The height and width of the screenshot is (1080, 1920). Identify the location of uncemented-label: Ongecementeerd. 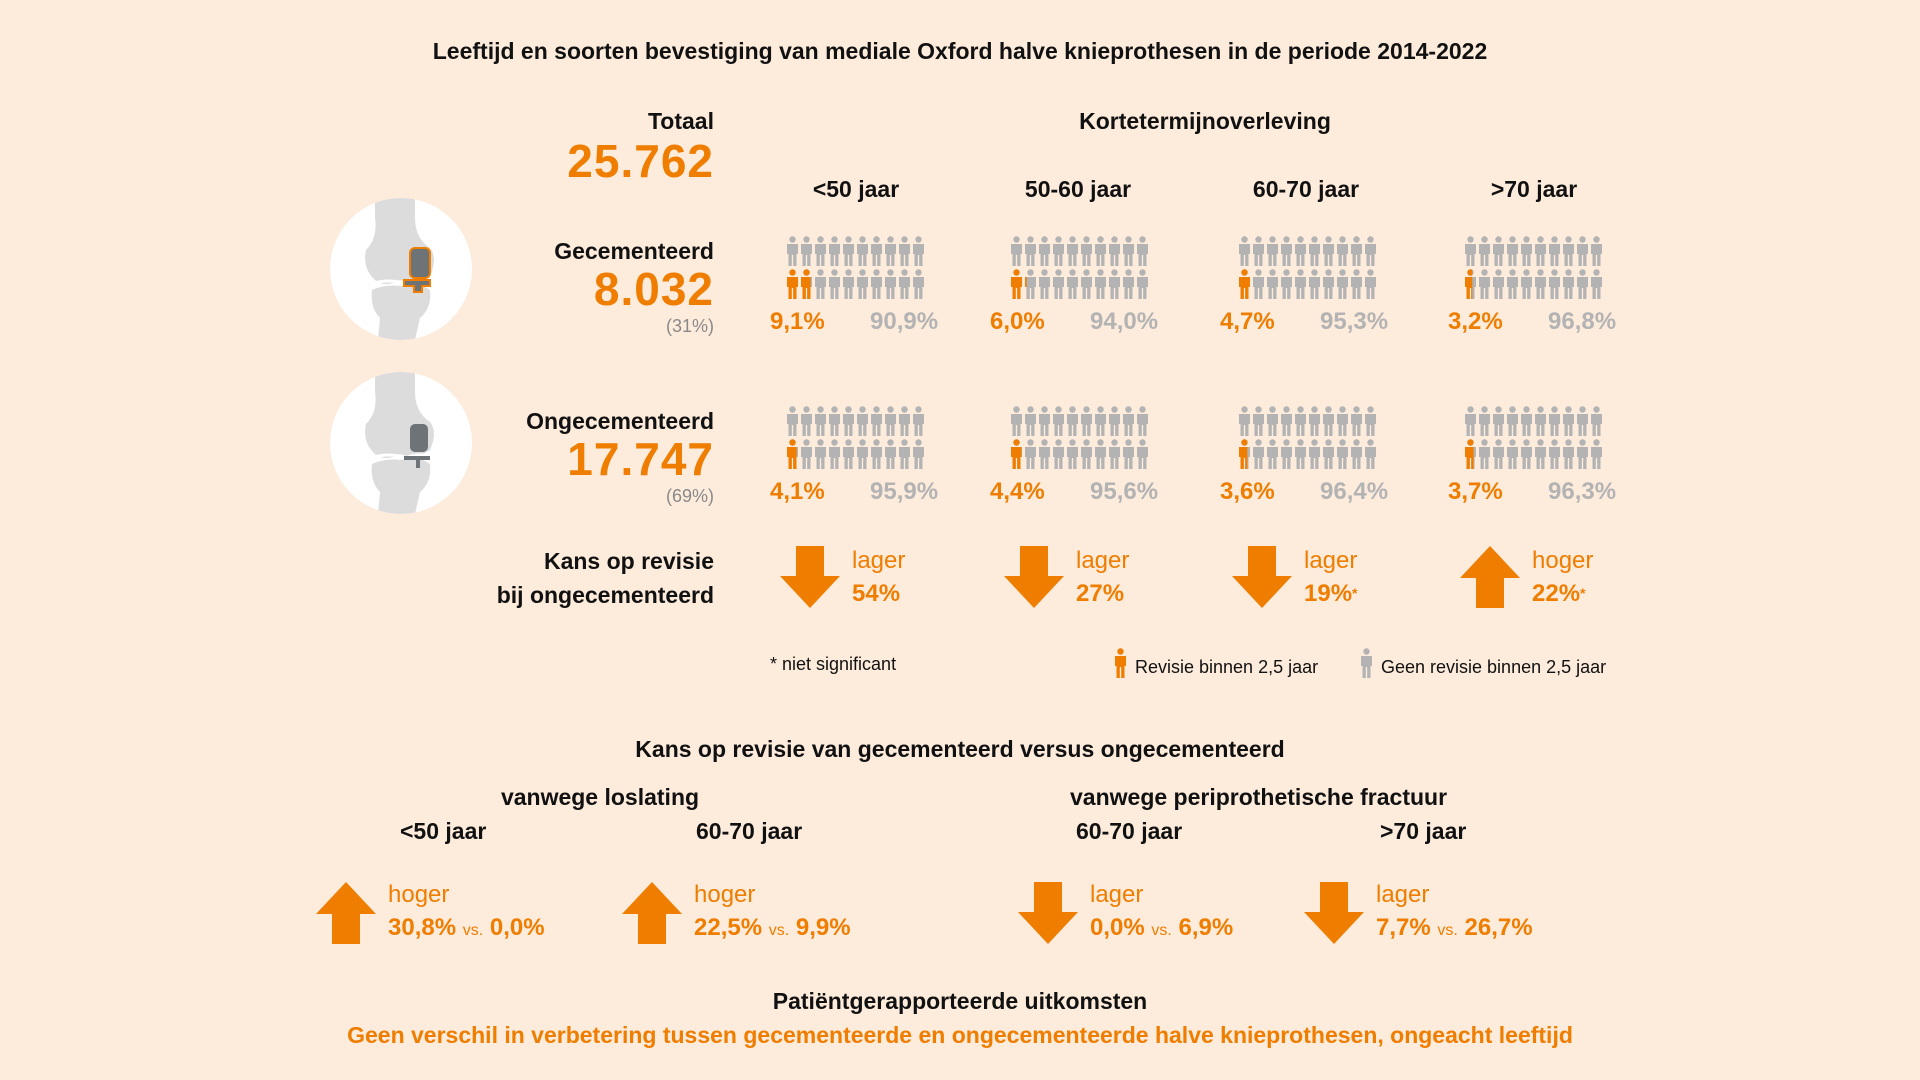
(620, 421).